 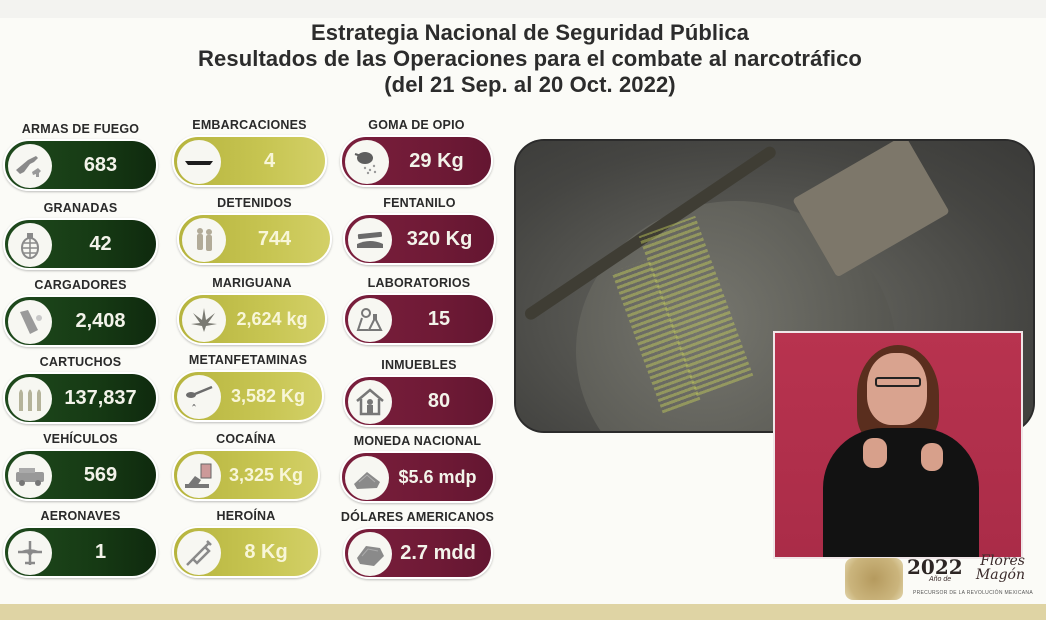 I want to click on stat-dolares-americanos: DÓLARES AMERICANOS 2.7 mdd, so click(x=417, y=544).